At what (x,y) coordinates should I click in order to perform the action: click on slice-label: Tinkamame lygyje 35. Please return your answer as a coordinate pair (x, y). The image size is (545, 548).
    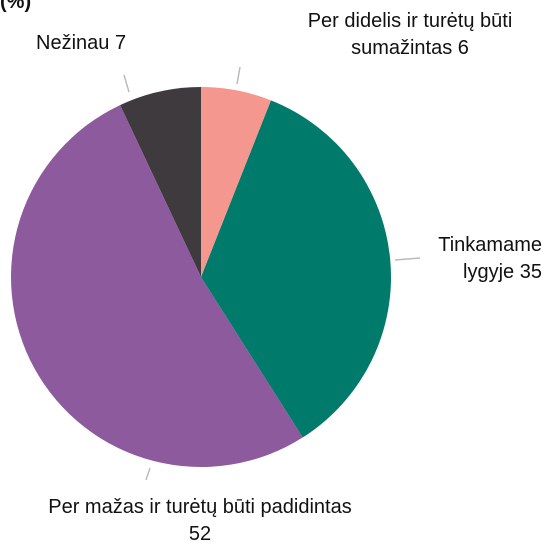
    Looking at the image, I should click on (478, 259).